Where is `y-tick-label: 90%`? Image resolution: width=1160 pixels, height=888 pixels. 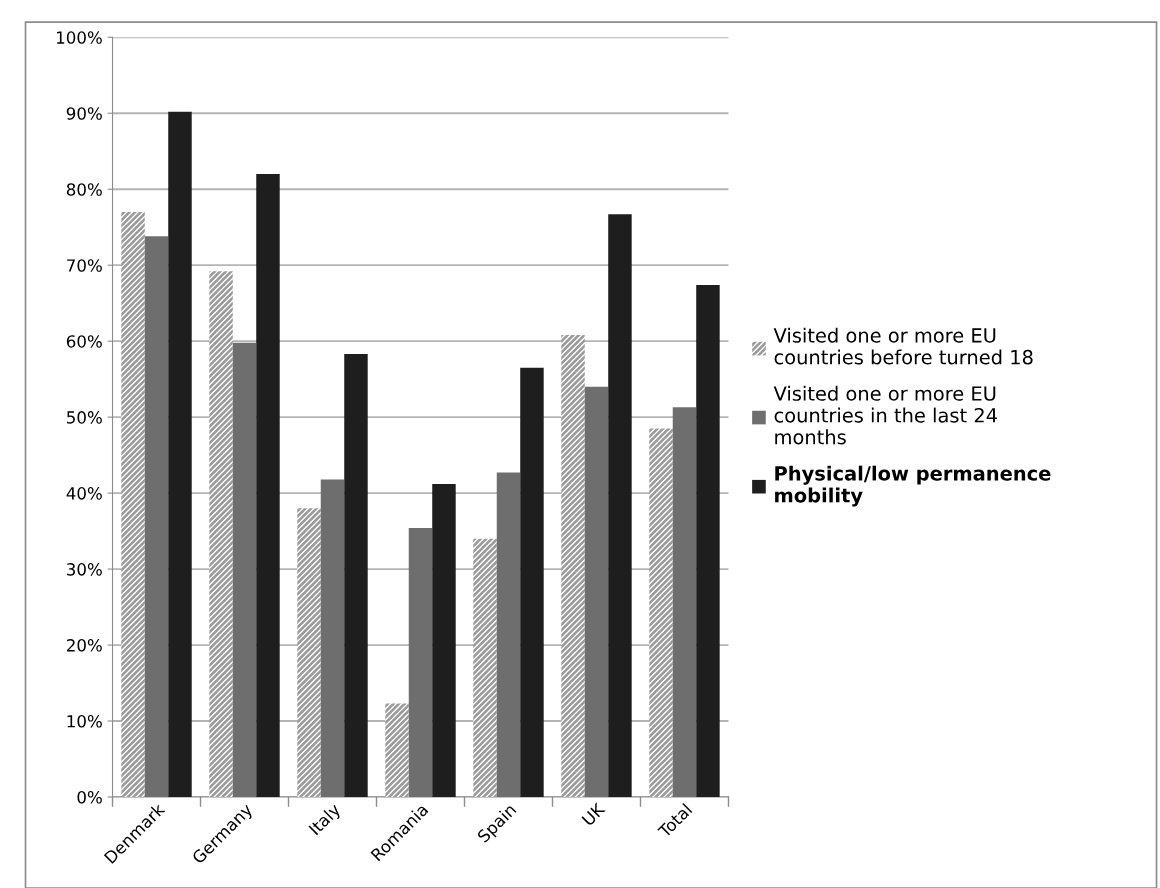 y-tick-label: 90% is located at coordinates (84, 113).